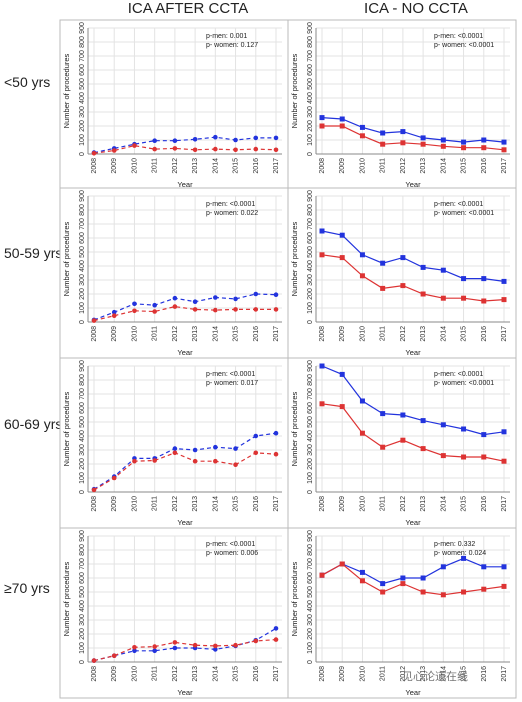 Image resolution: width=522 pixels, height=702 pixels. Describe the element at coordinates (435, 677) in the screenshot. I see `watermark-text: 见心论道在线` at that location.